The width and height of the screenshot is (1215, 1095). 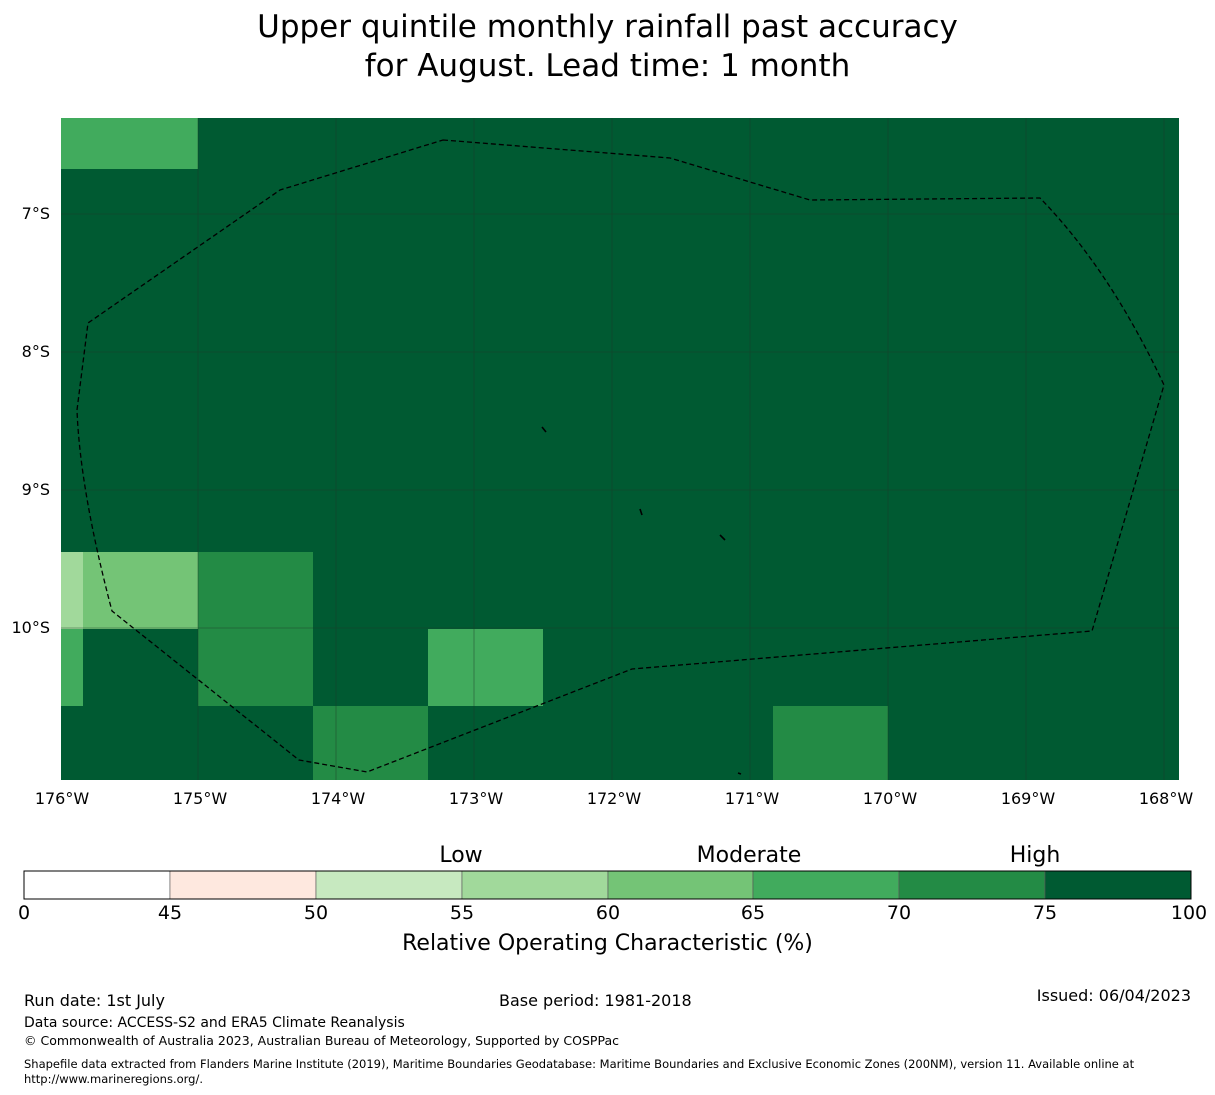 I want to click on lon-label-172w: 172°W, so click(x=614, y=798).